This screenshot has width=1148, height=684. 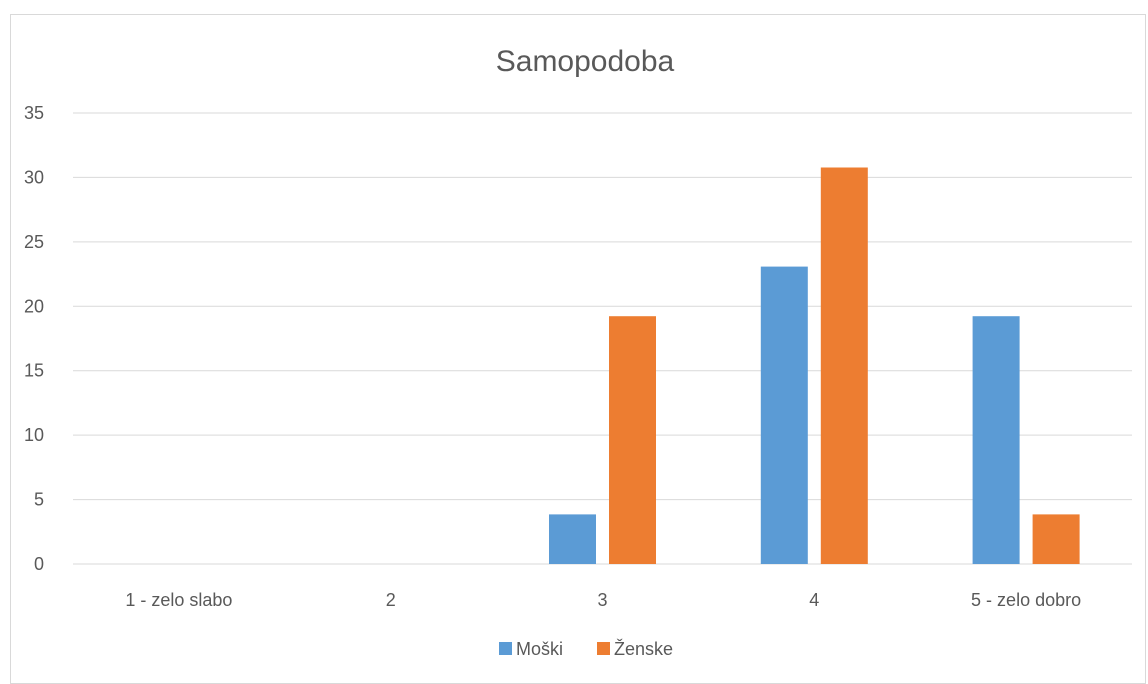 What do you see at coordinates (1026, 600) in the screenshot?
I see `x-tick-label: 5 - zelo dobro` at bounding box center [1026, 600].